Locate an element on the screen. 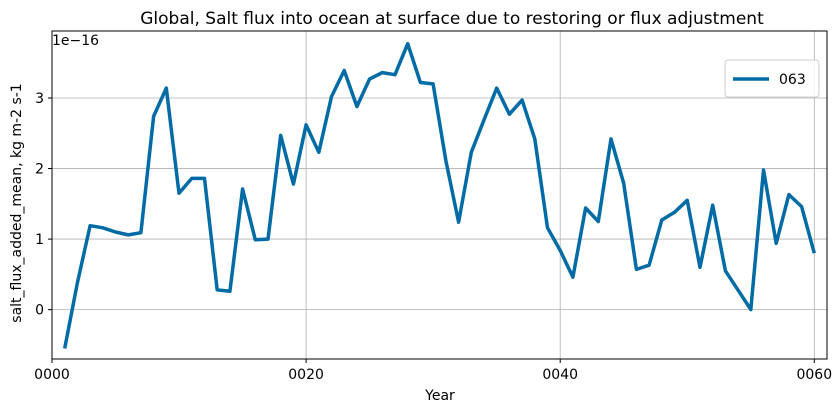 Image resolution: width=837 pixels, height=412 pixels. y-axis-title: salt_flux_added_mean, kg m-2 s-1 is located at coordinates (17, 202).